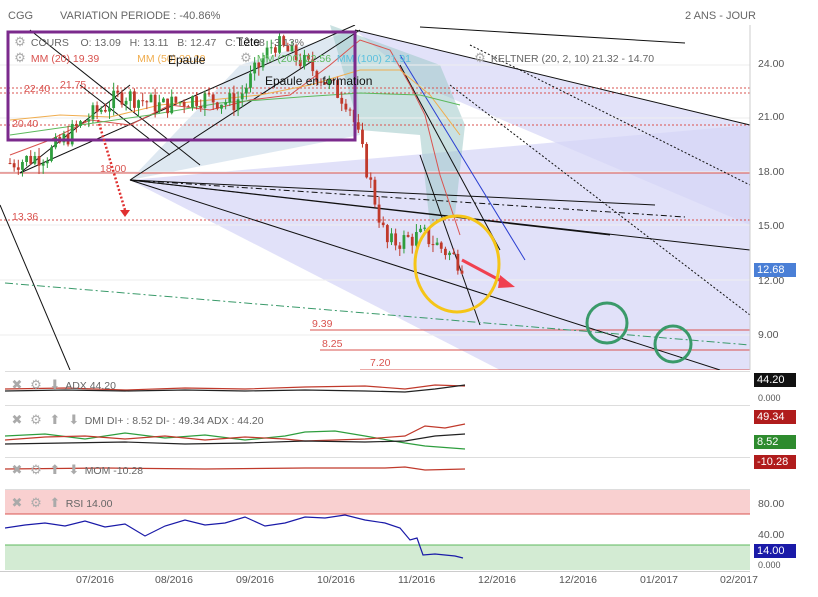  I want to click on y-tick-label: 18.00, so click(771, 172).